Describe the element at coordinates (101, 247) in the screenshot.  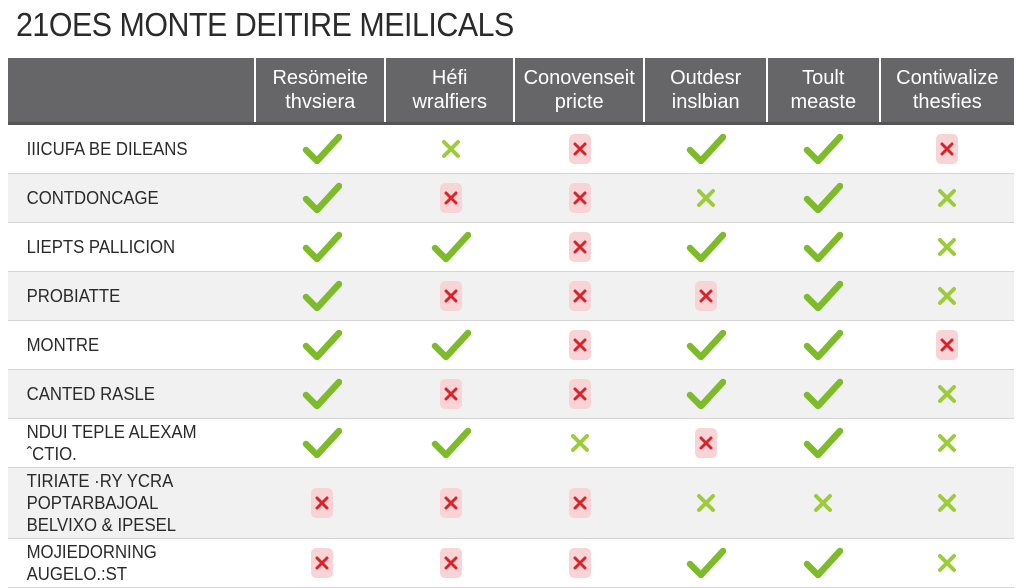
I see `row-label: LIEPTS PALLICION` at that location.